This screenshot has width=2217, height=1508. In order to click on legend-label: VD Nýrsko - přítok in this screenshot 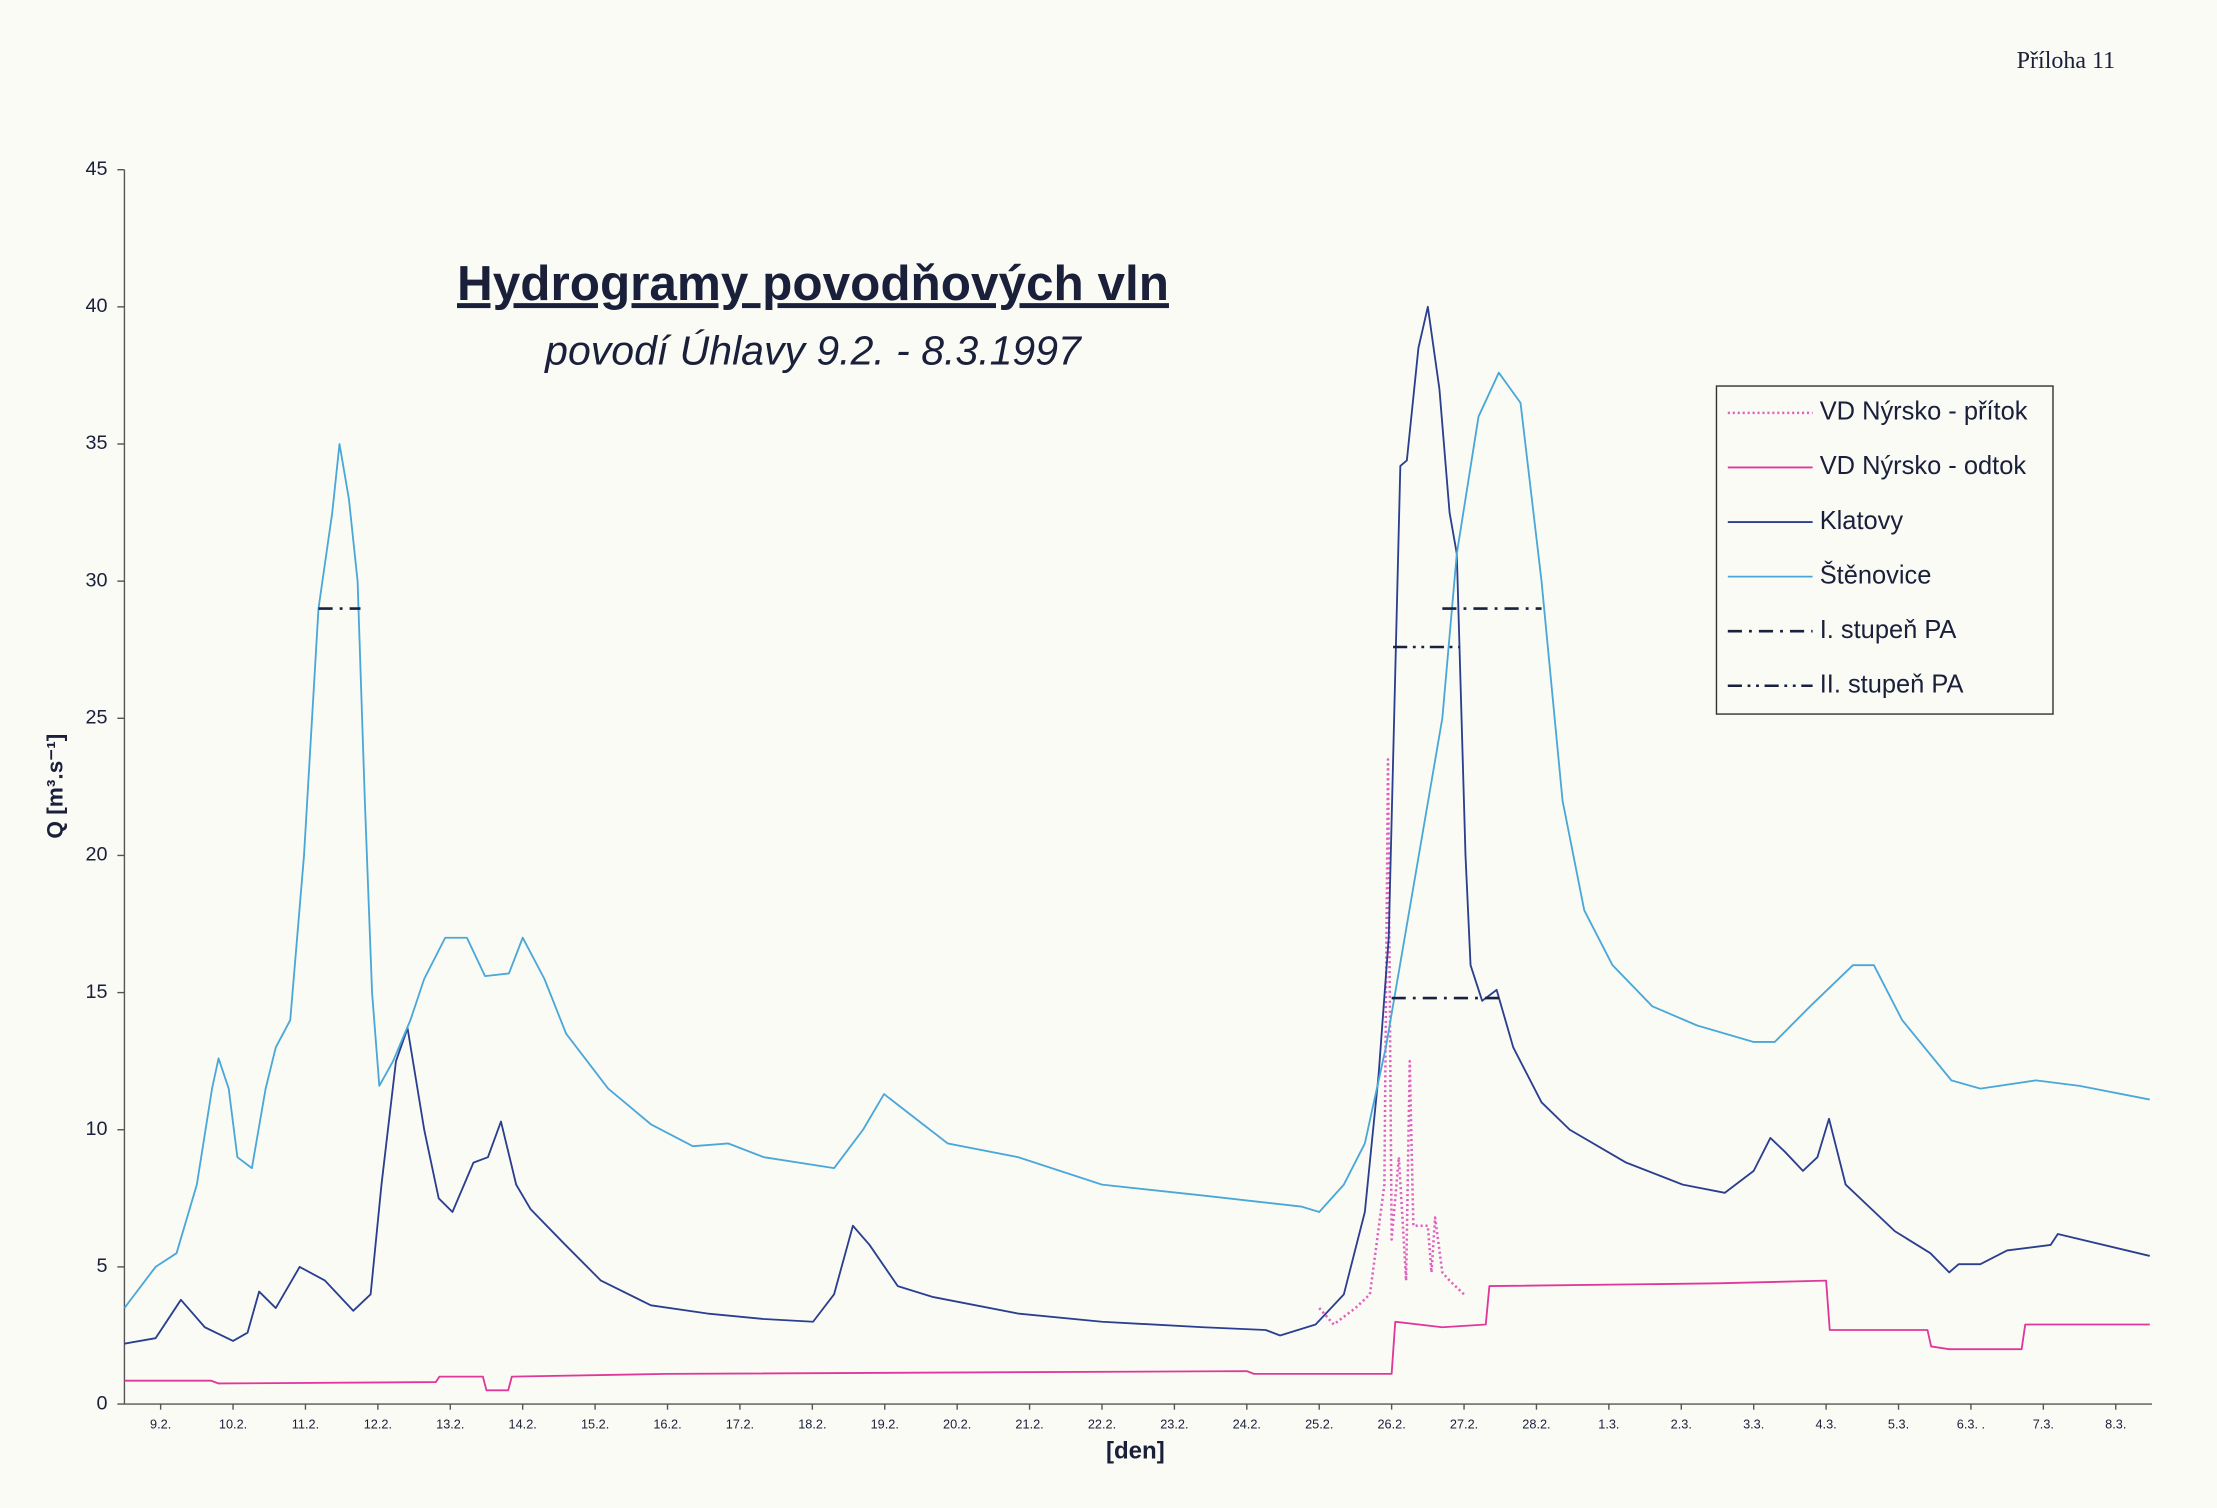, I will do `click(1924, 412)`.